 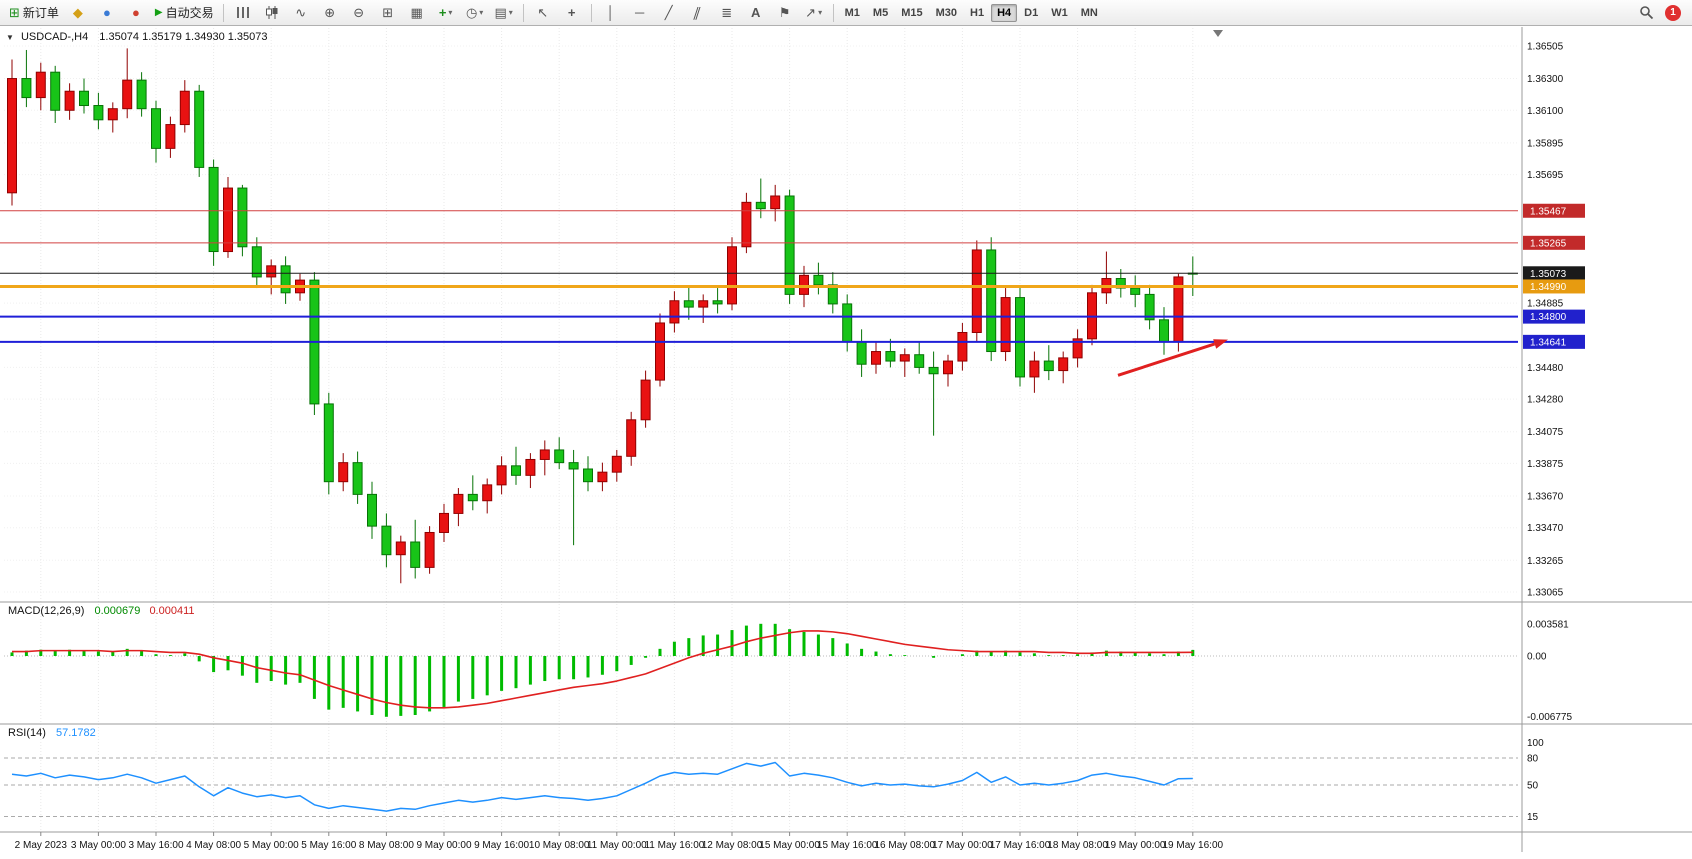 What do you see at coordinates (611, 13) in the screenshot?
I see `vertical-line-tool-button: │` at bounding box center [611, 13].